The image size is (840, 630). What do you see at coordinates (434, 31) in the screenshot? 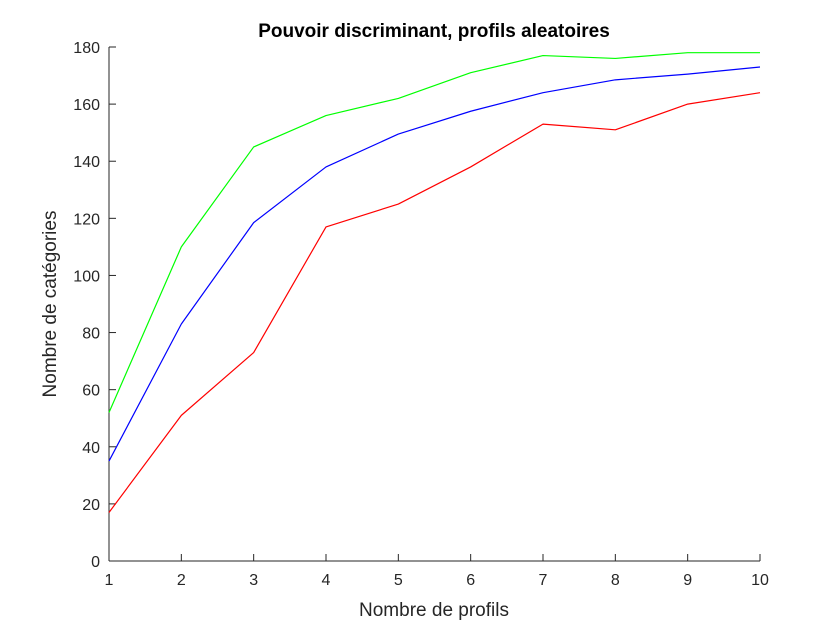
I see `chart-title: Pouvoir discriminant, profils aleatoires` at bounding box center [434, 31].